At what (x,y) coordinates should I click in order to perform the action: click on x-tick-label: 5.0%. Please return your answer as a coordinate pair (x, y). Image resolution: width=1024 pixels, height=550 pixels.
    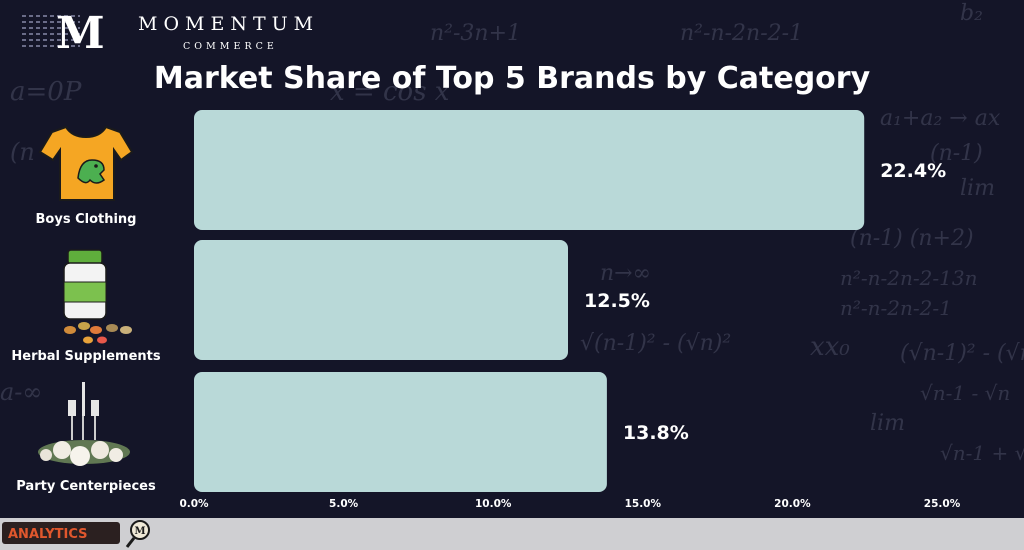
    Looking at the image, I should click on (344, 504).